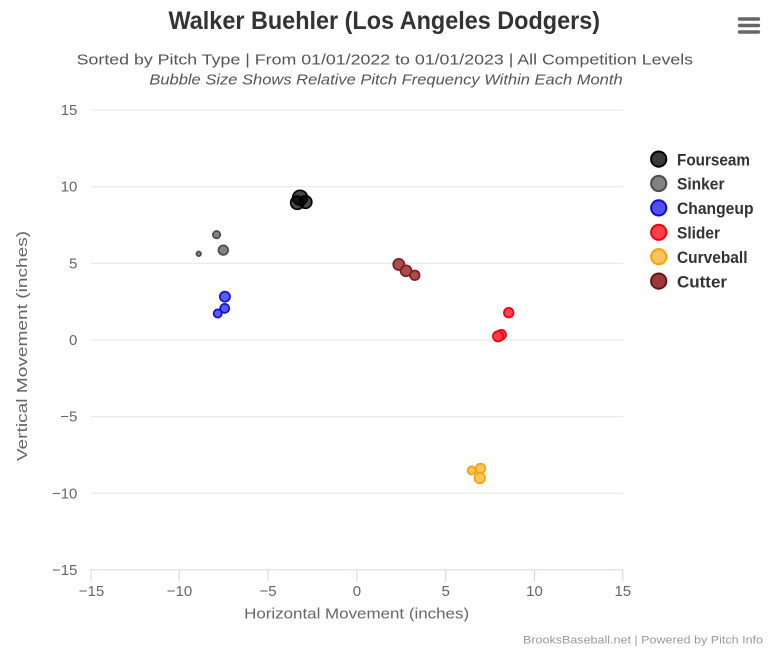 The image size is (768, 653). I want to click on svg-text: Curveball, so click(712, 257).